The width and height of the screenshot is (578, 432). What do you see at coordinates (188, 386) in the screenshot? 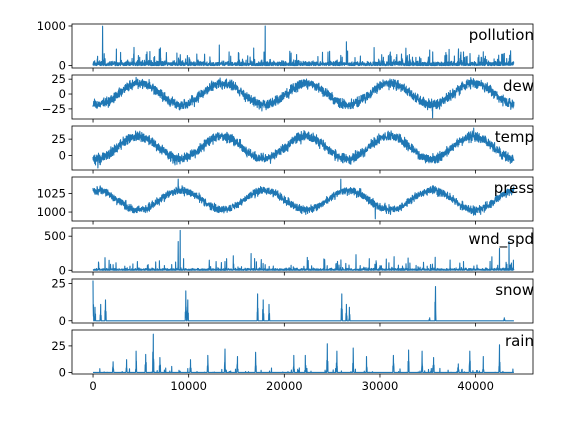
I see `x-tick-label: 10000` at bounding box center [188, 386].